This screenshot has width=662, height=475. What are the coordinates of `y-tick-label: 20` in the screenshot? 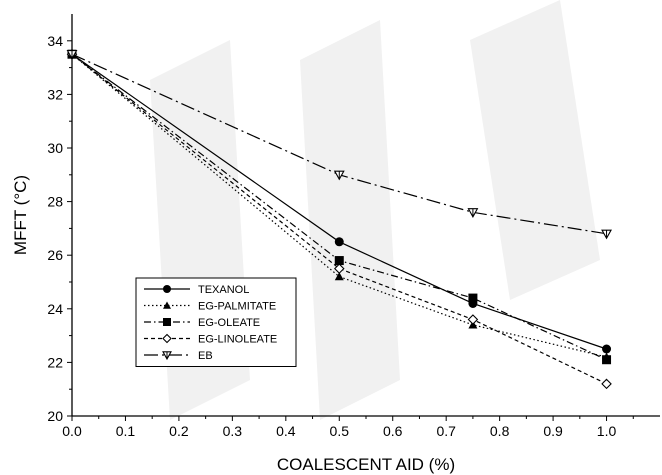 It's located at (55, 416).